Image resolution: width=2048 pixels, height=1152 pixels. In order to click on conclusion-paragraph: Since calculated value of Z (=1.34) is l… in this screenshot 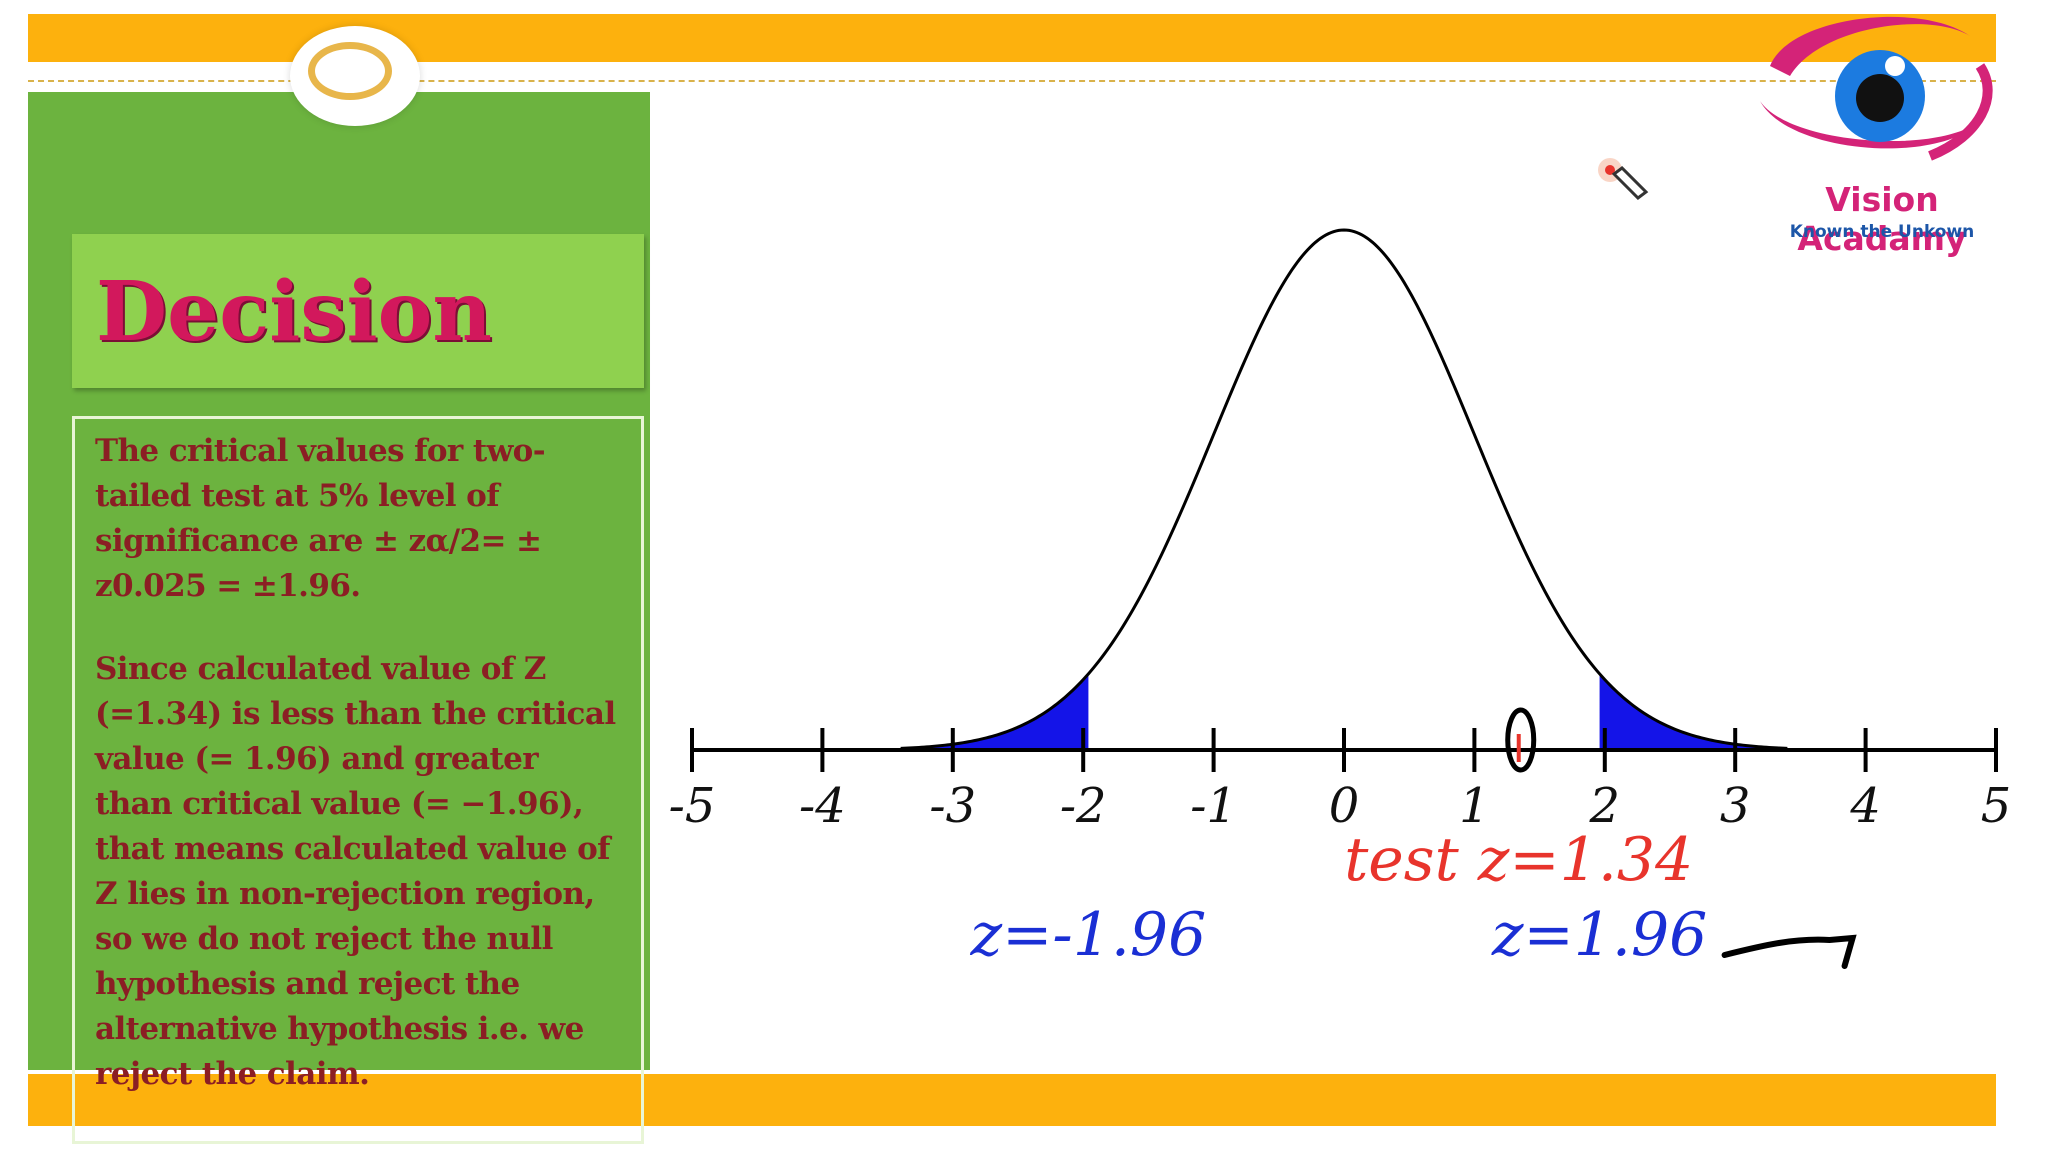, I will do `click(355, 871)`.